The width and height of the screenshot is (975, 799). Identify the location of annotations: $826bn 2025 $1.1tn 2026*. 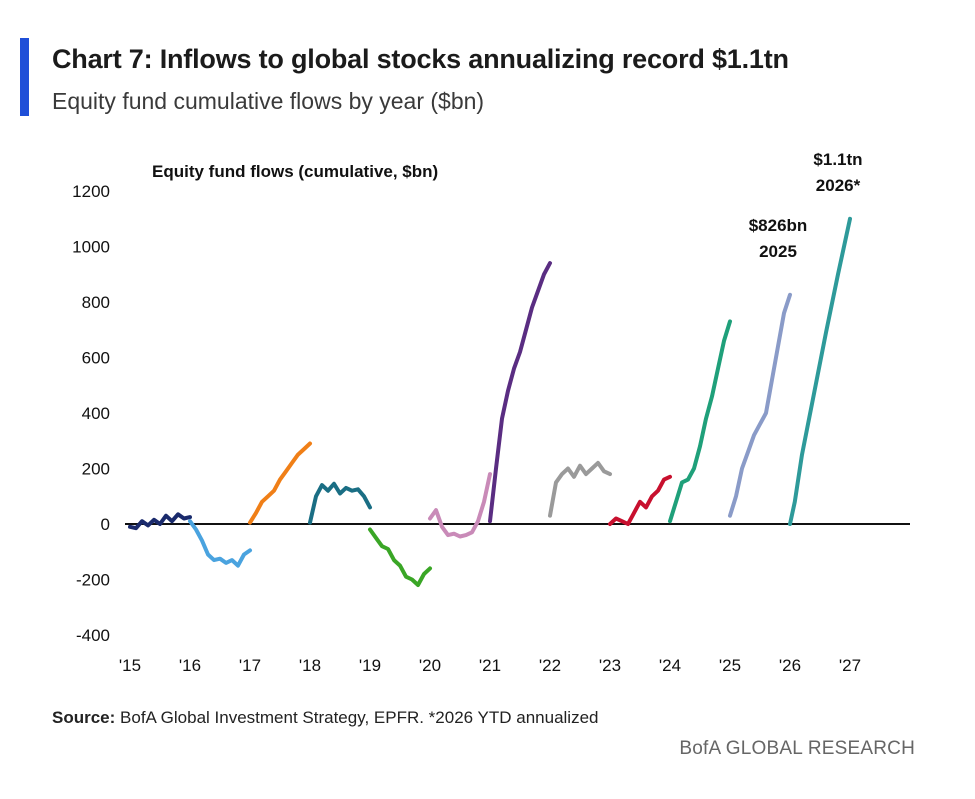
(806, 205).